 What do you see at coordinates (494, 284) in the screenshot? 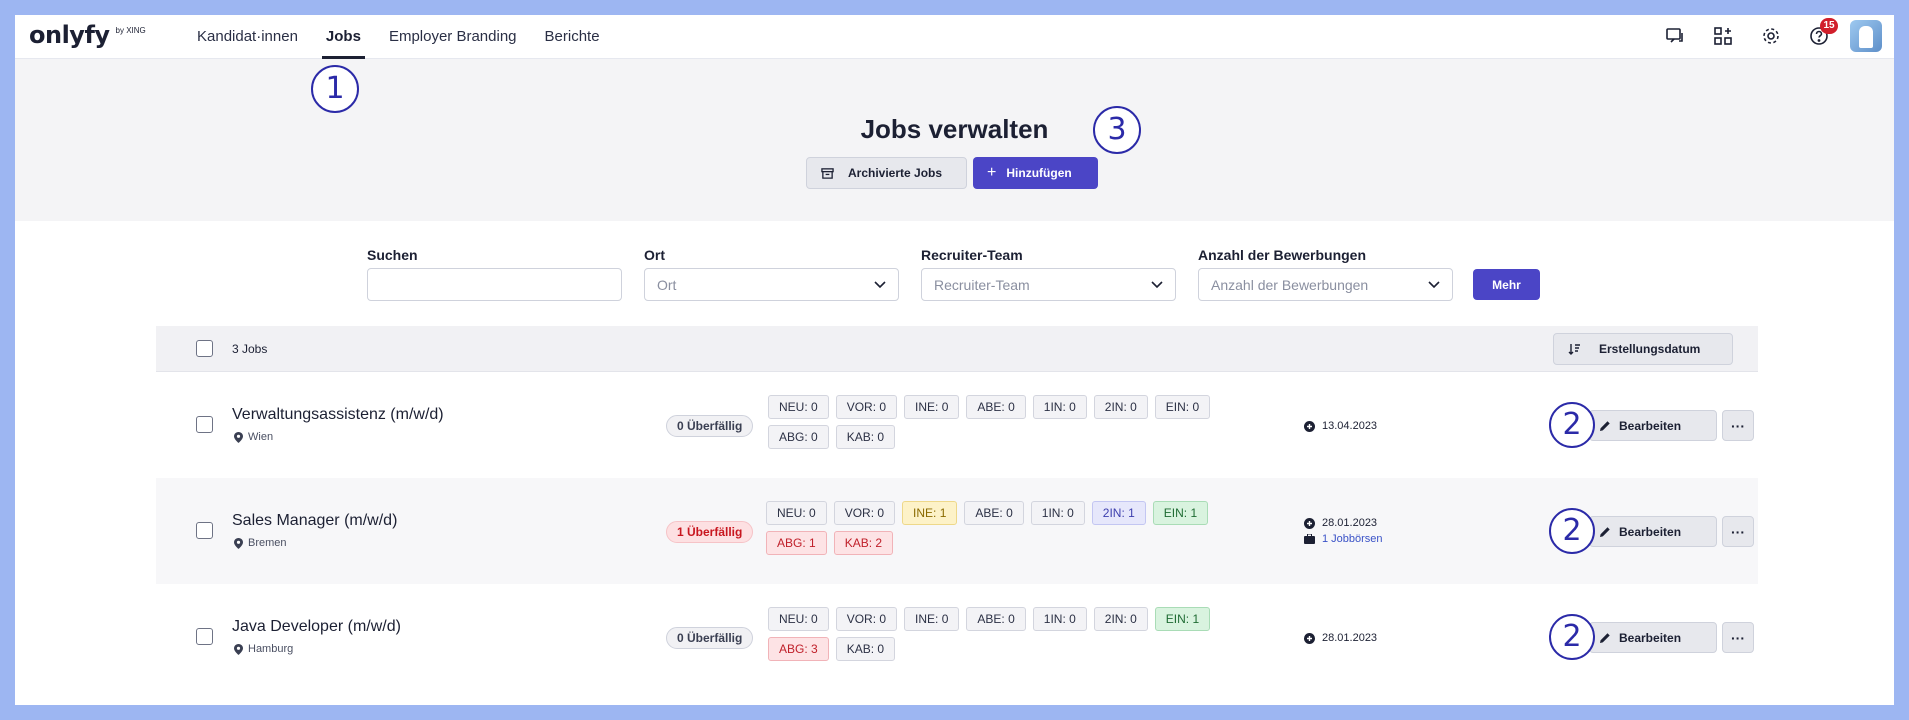
I see `search-input` at bounding box center [494, 284].